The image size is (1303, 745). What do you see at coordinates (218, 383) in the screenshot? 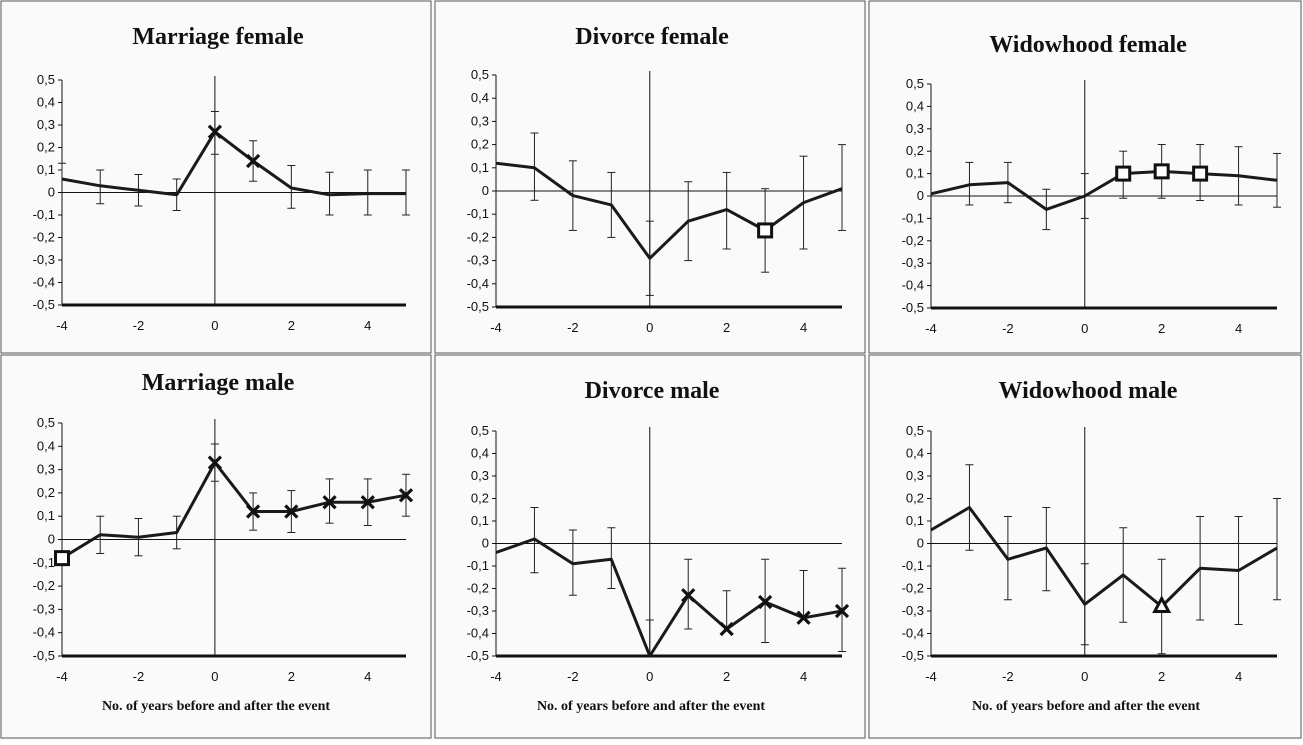
I see `panel-title: Marriage male` at bounding box center [218, 383].